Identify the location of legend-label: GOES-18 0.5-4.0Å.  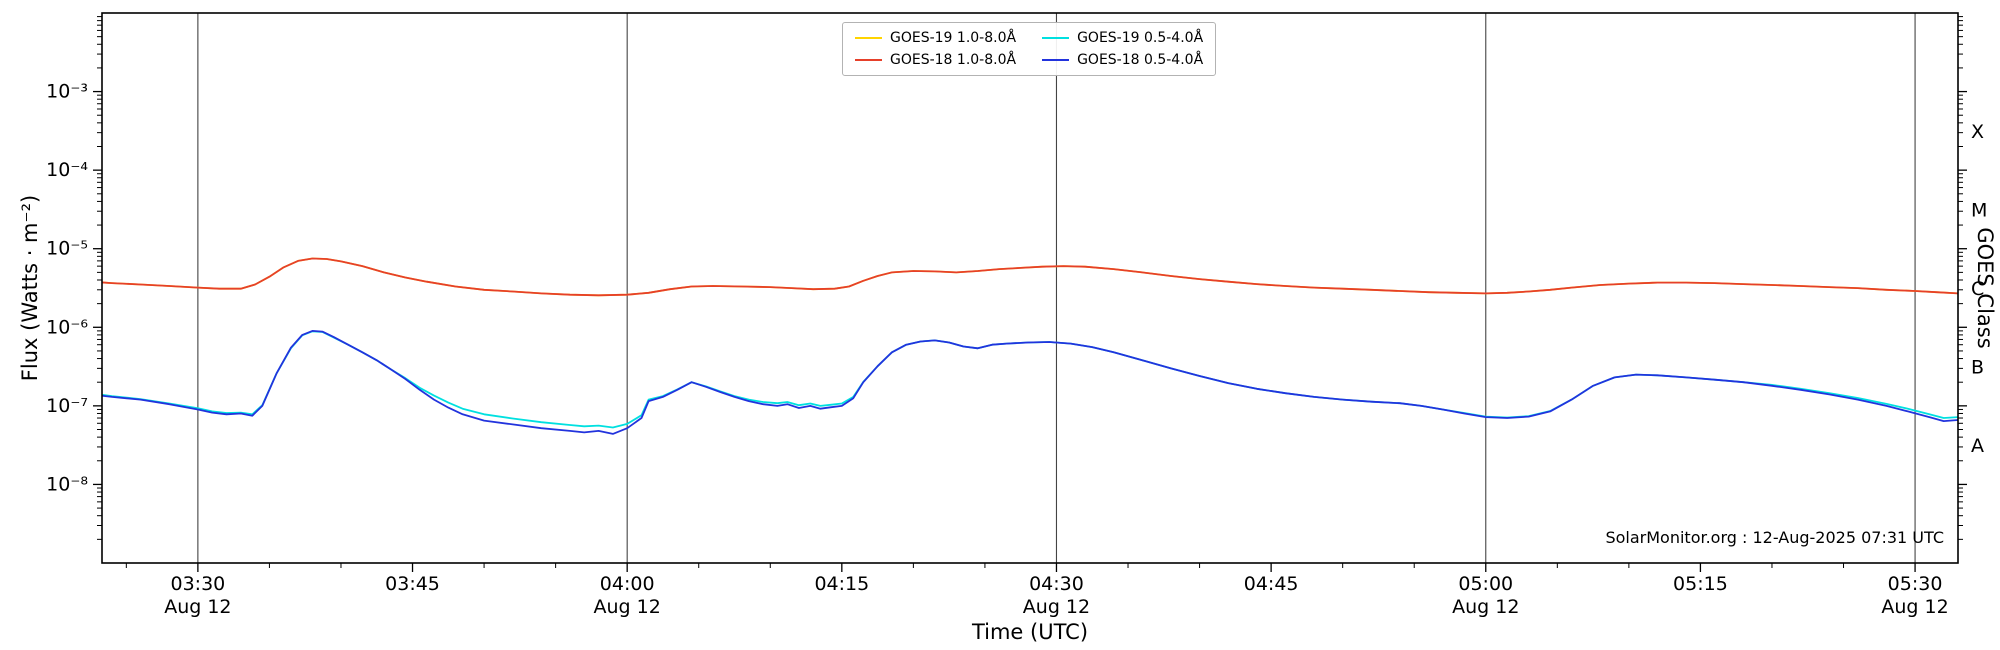
(1140, 60).